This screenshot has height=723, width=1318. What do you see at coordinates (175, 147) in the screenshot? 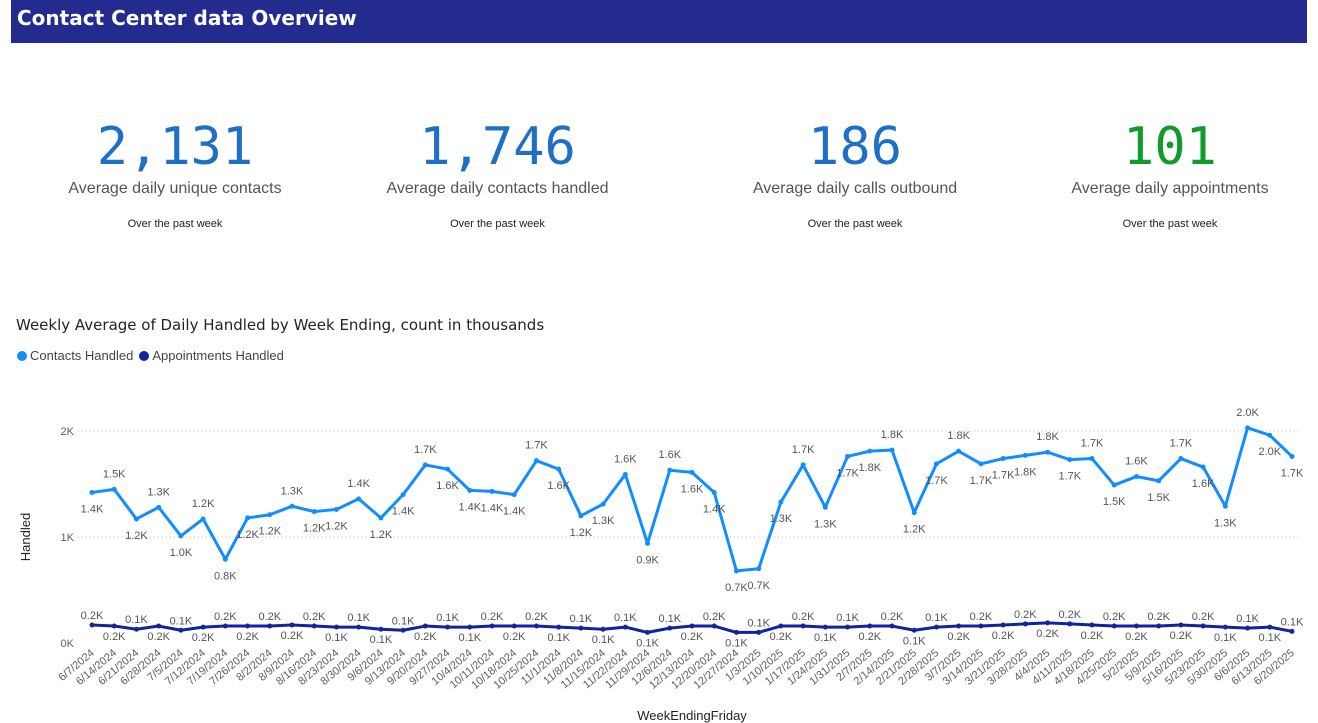
I see `kpi-value: 2,131` at bounding box center [175, 147].